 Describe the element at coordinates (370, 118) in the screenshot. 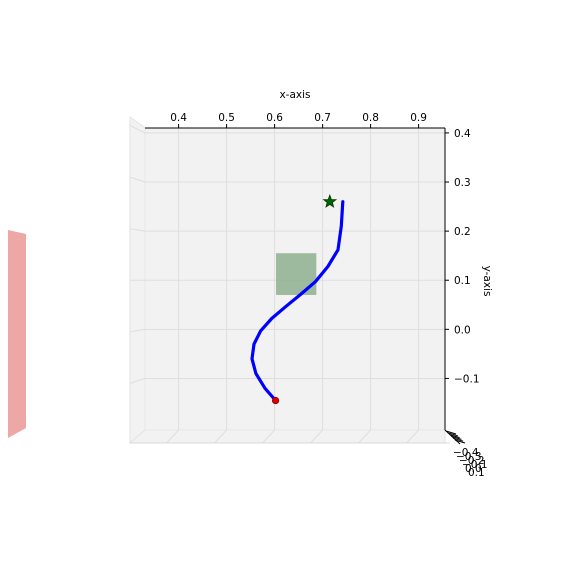

I see `x-tick-label: 0.8` at that location.